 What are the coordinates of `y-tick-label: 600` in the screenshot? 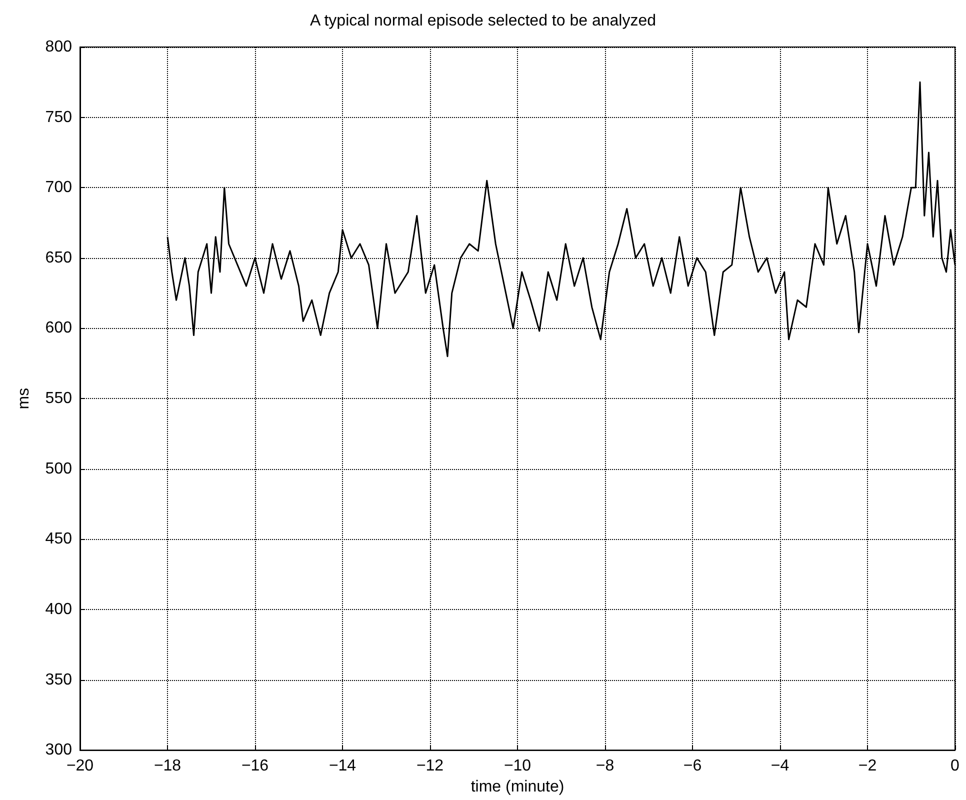 It's located at (58, 328).